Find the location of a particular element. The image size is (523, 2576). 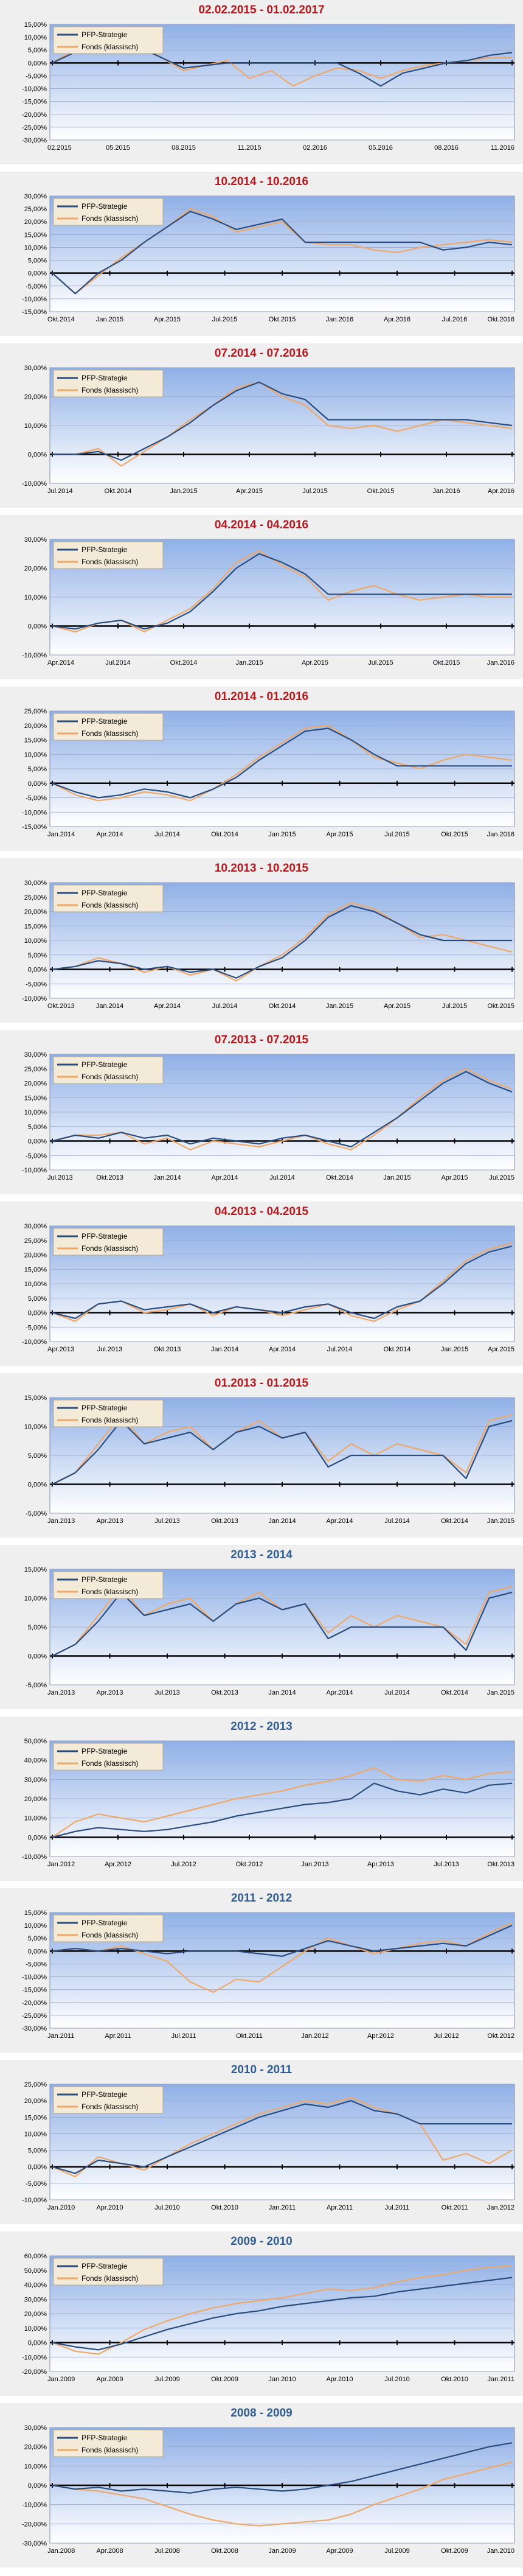

x-tick-label: Okt.2011 is located at coordinates (250, 2036).